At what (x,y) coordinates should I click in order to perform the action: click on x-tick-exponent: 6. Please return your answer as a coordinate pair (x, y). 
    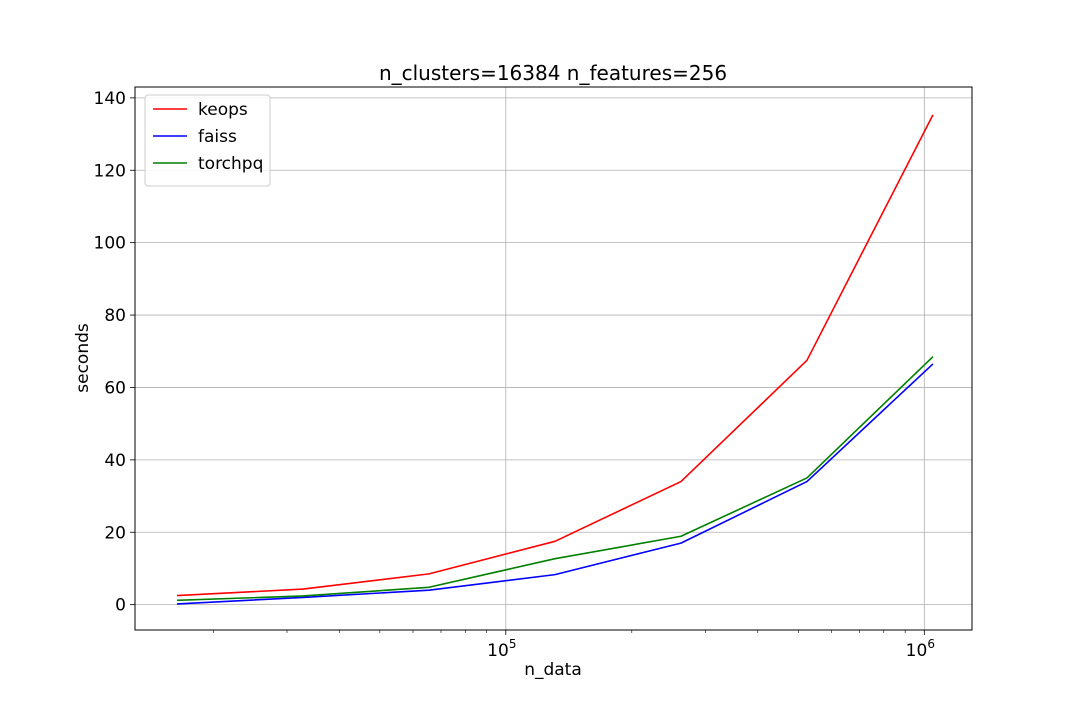
    Looking at the image, I should click on (931, 644).